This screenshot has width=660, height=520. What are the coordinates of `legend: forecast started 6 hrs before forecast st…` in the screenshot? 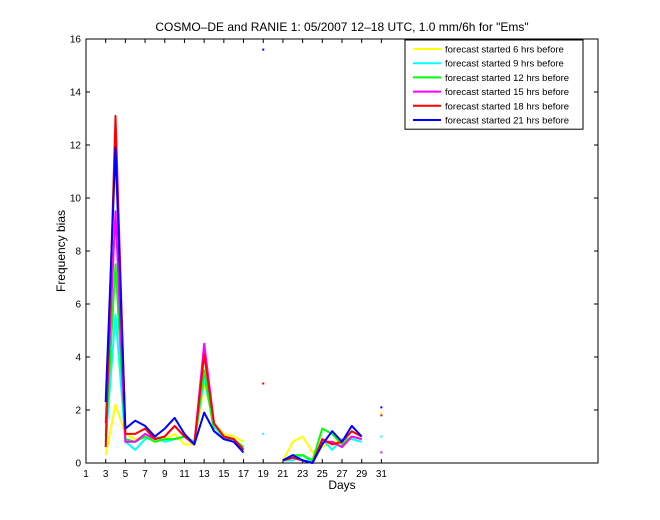 It's located at (494, 84).